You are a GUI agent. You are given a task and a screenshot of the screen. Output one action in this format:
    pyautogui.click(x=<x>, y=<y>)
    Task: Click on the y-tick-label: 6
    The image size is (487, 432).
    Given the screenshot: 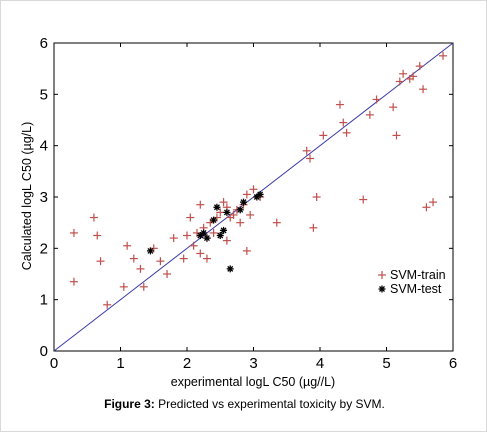 What is the action you would take?
    pyautogui.click(x=44, y=43)
    